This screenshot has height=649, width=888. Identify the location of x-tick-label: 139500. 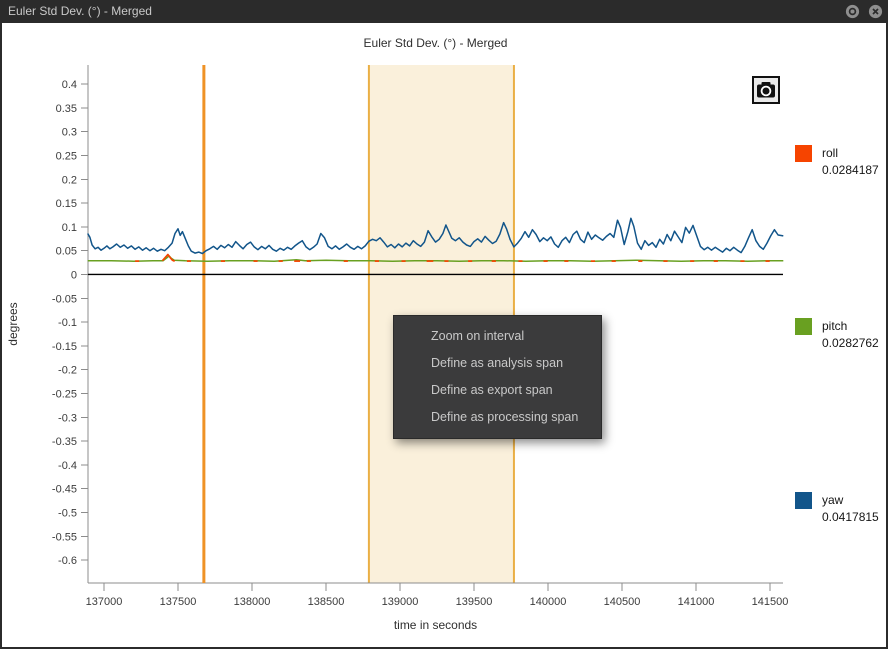
(474, 602).